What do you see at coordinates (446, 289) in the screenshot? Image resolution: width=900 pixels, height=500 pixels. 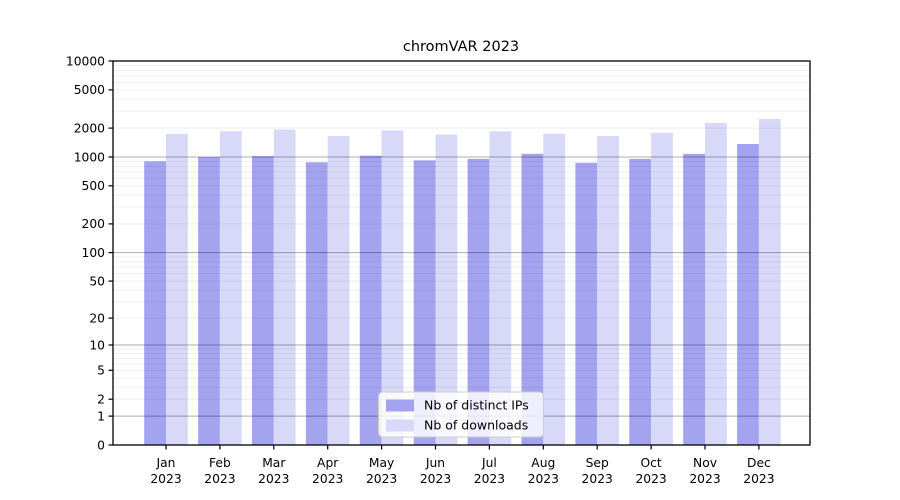 I see `bar-downloads-jun-2023` at bounding box center [446, 289].